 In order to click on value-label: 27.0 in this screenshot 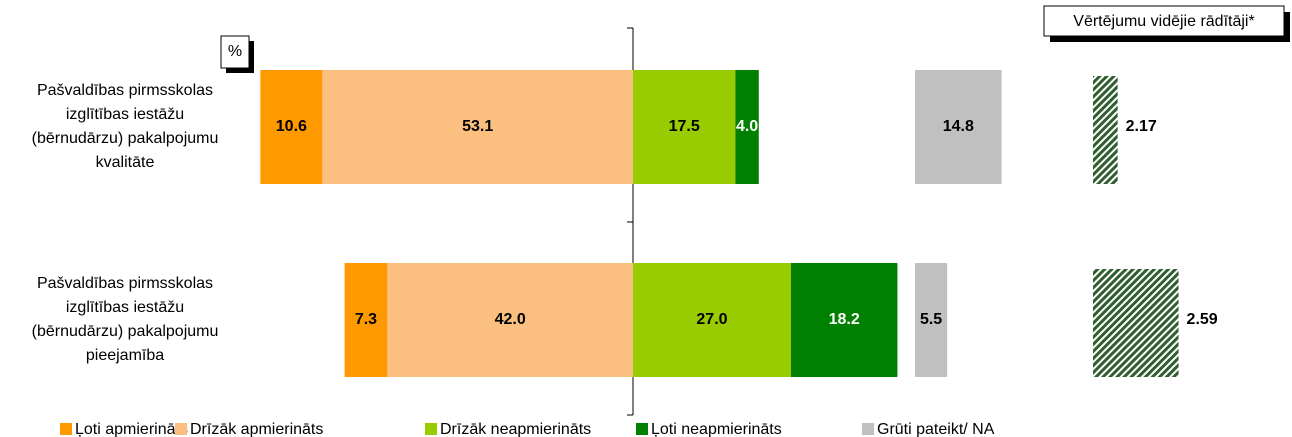, I will do `click(711, 319)`.